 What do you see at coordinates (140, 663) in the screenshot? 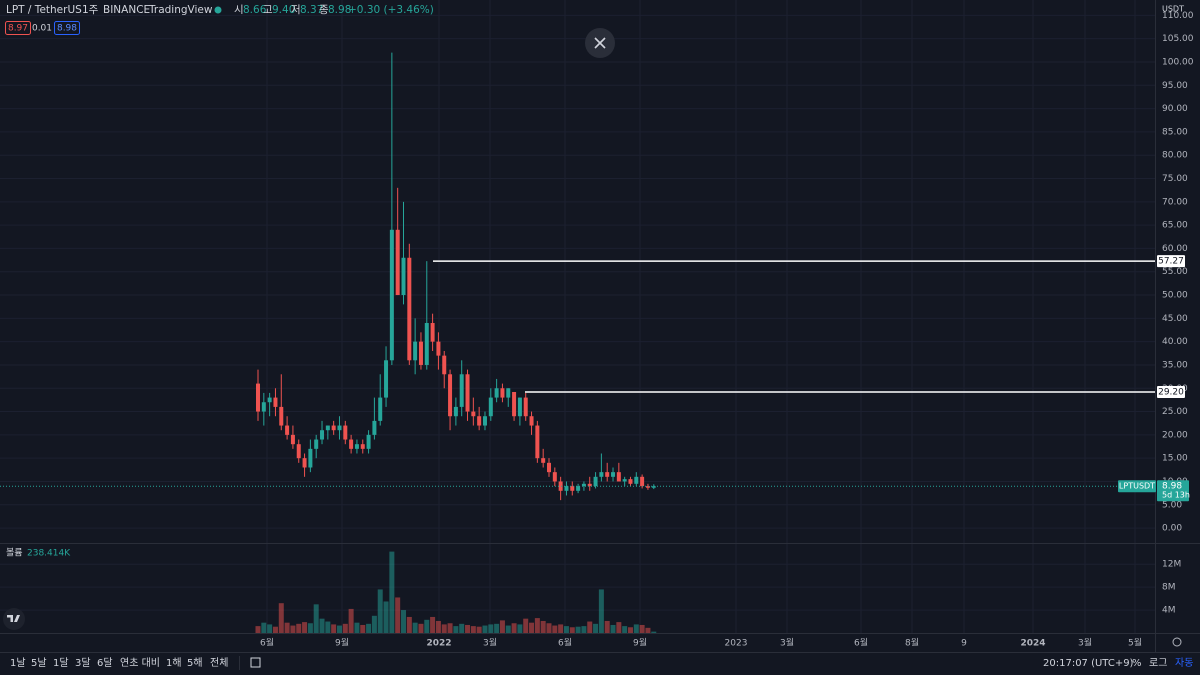
I see `range-button: 연초 대비` at bounding box center [140, 663].